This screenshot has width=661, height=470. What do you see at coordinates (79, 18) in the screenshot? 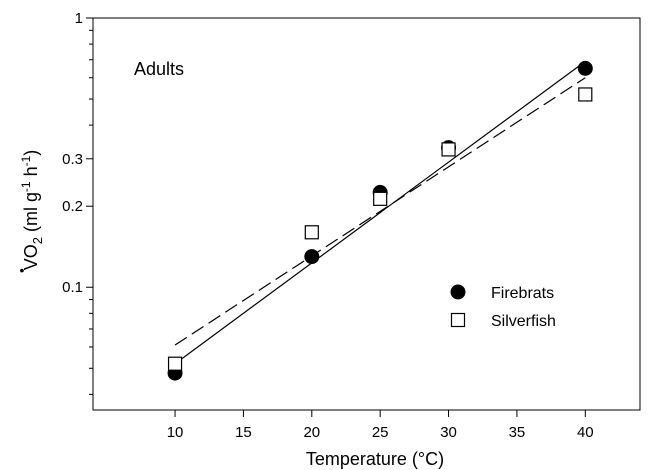
I see `y-tick-label: 1` at bounding box center [79, 18].